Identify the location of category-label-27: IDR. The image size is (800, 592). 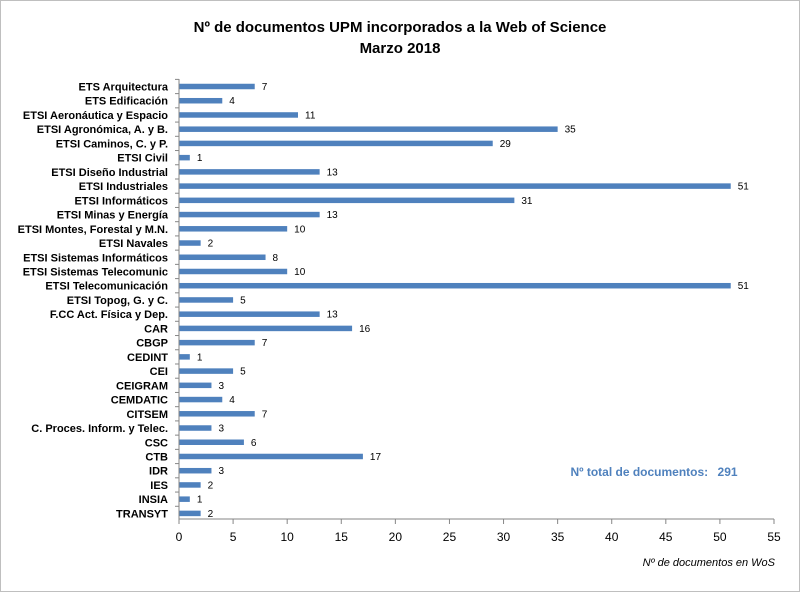
(158, 472).